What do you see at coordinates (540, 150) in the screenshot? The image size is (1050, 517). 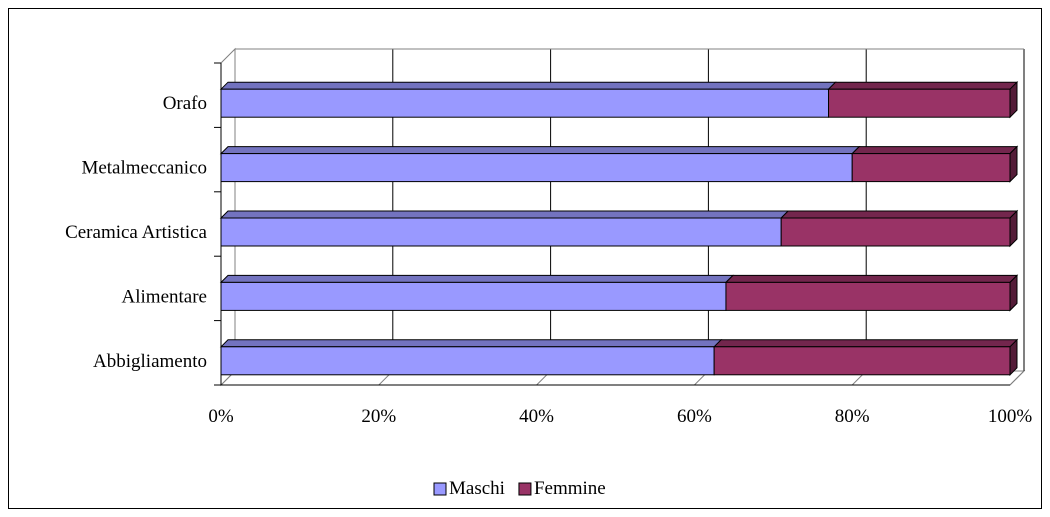 I see `bar-maschi-metalmeccanico-top` at bounding box center [540, 150].